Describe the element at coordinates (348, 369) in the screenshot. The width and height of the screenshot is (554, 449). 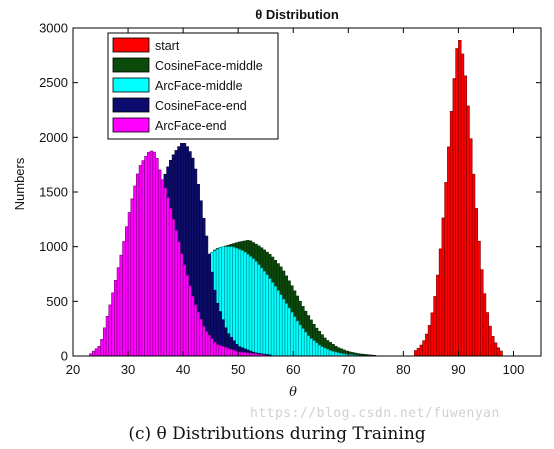
I see `x-tick-label: 70` at that location.